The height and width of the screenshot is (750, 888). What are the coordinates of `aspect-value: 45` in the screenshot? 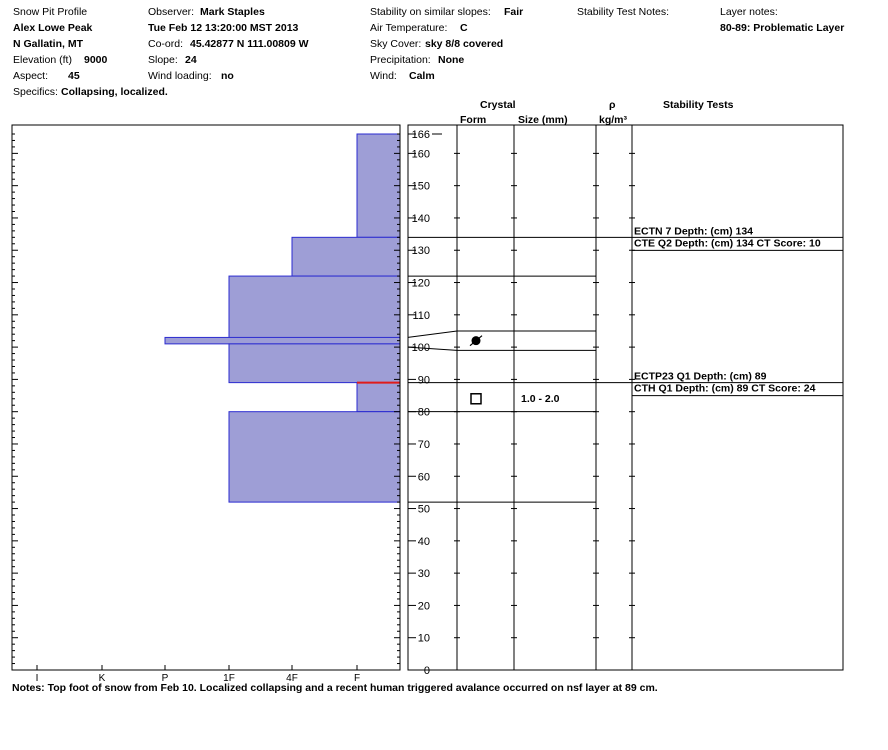 It's located at (74, 76).